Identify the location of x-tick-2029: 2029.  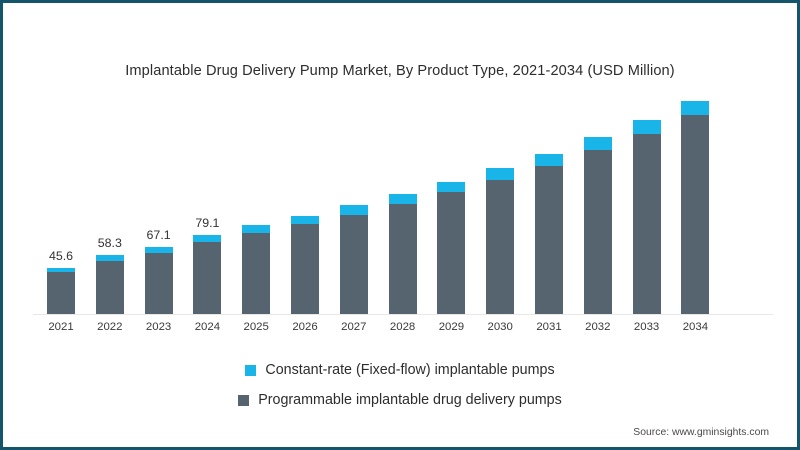
(451, 327).